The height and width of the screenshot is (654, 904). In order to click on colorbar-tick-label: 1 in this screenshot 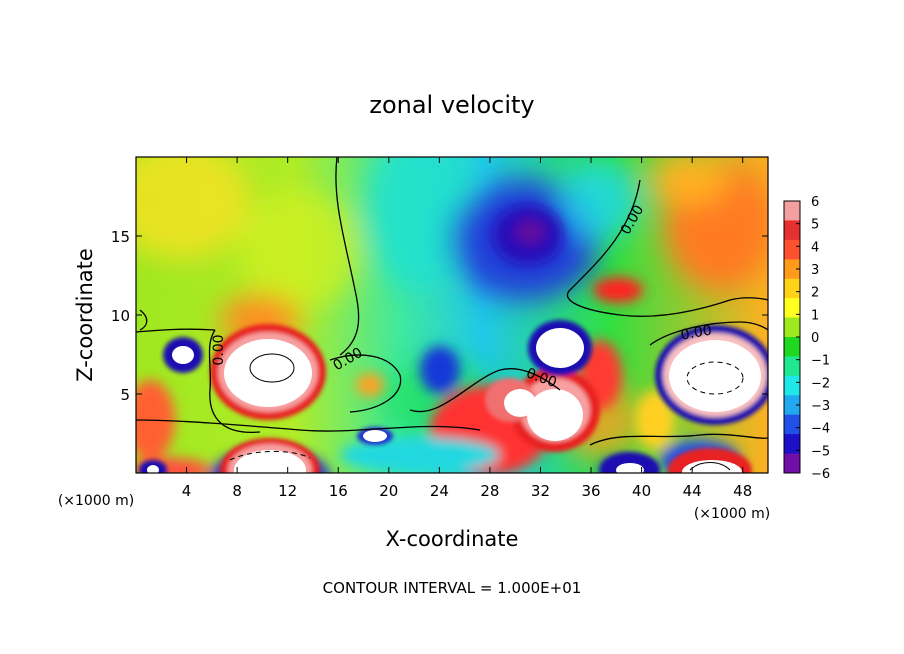, I will do `click(815, 315)`.